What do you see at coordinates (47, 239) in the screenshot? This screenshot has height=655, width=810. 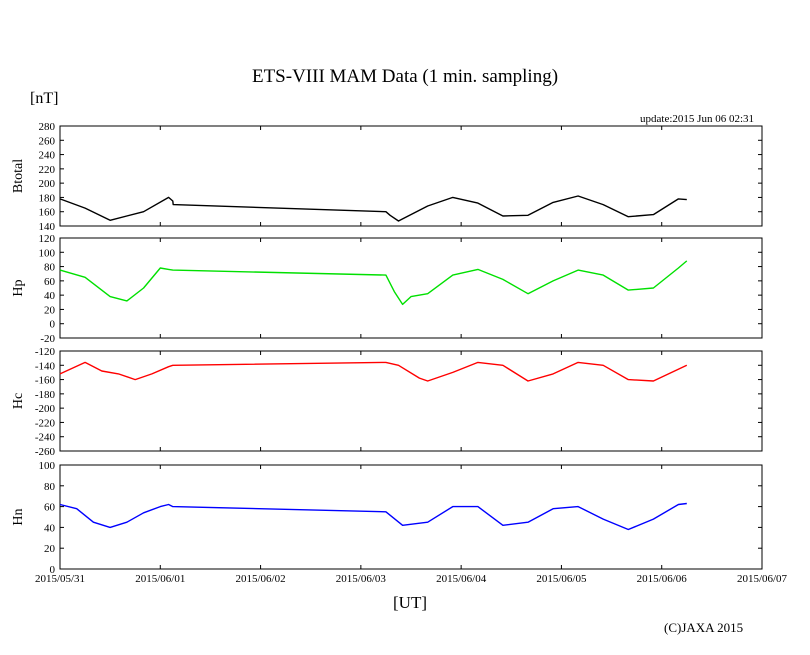 I see `y-tick-label: 120` at bounding box center [47, 239].